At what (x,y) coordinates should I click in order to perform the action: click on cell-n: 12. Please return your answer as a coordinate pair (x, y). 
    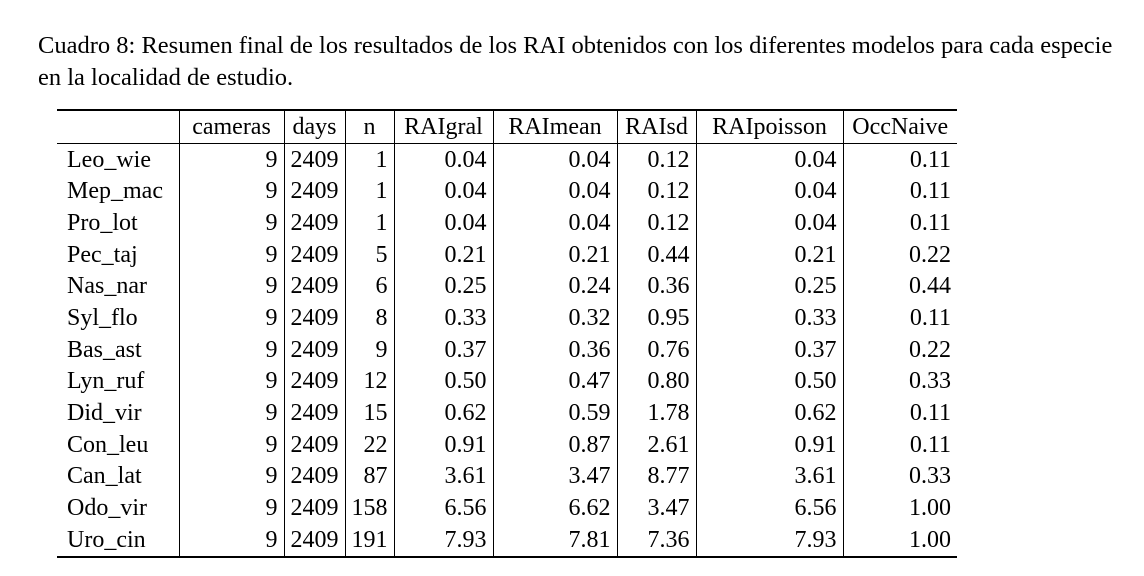
    Looking at the image, I should click on (369, 381).